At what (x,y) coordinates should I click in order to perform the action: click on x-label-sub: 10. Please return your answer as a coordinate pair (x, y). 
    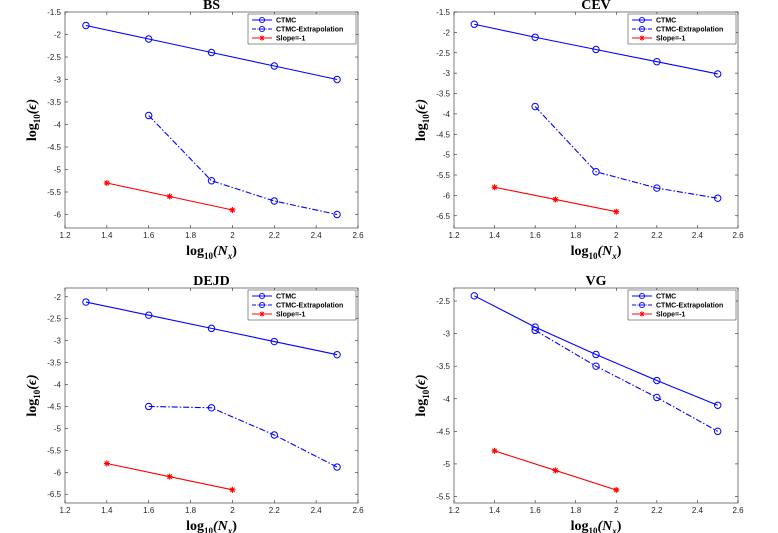
    Looking at the image, I should click on (209, 529).